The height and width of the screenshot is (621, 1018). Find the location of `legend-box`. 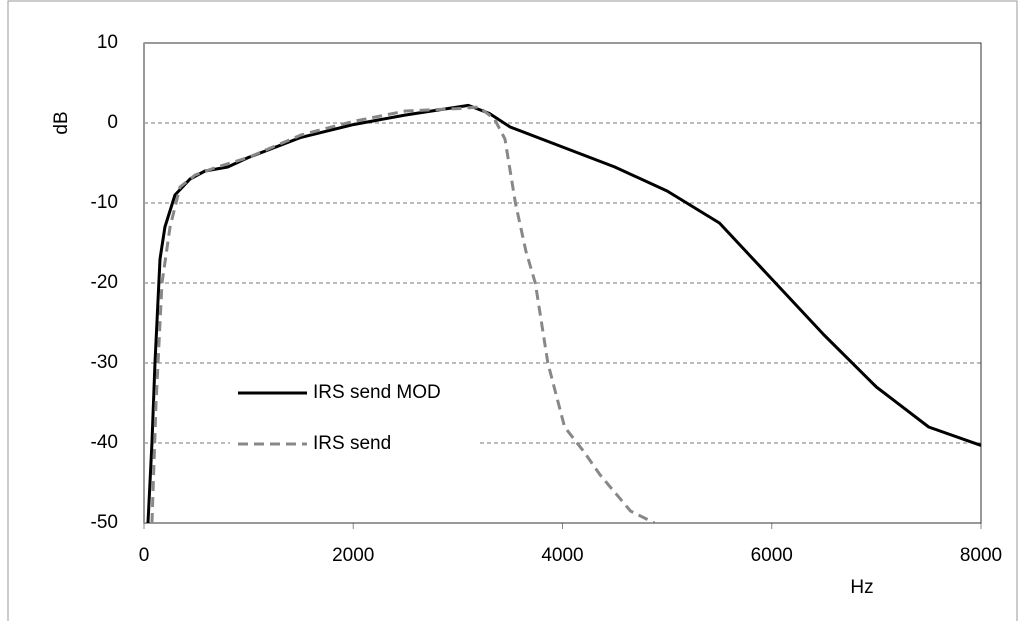

legend-box is located at coordinates (354, 419).